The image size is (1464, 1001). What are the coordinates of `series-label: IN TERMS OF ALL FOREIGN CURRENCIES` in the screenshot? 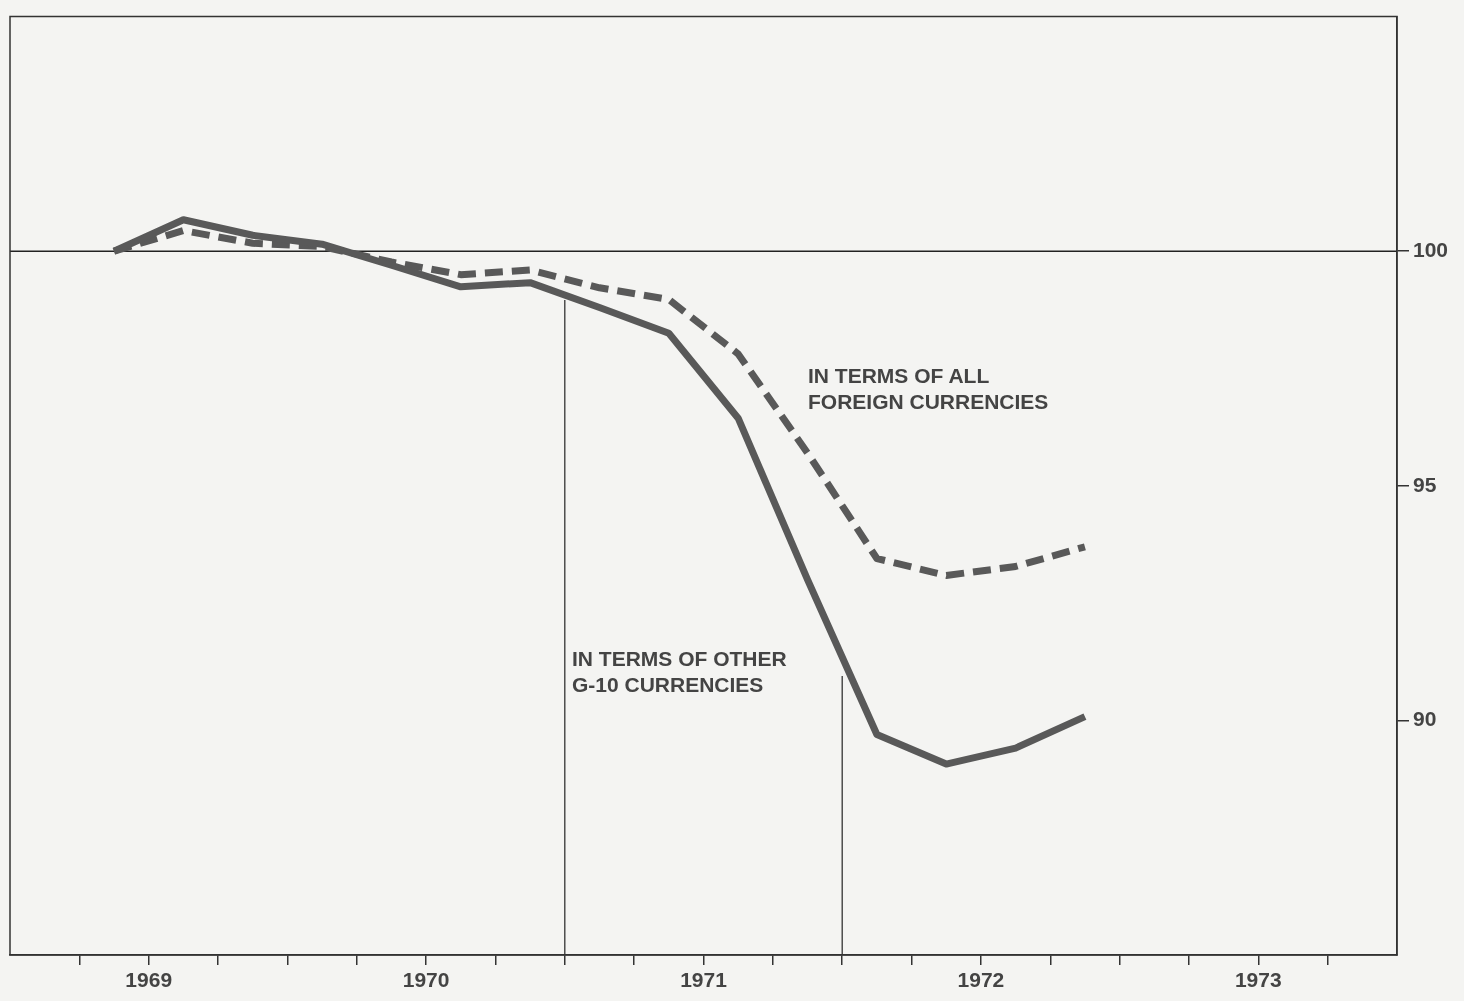 It's located at (928, 389).